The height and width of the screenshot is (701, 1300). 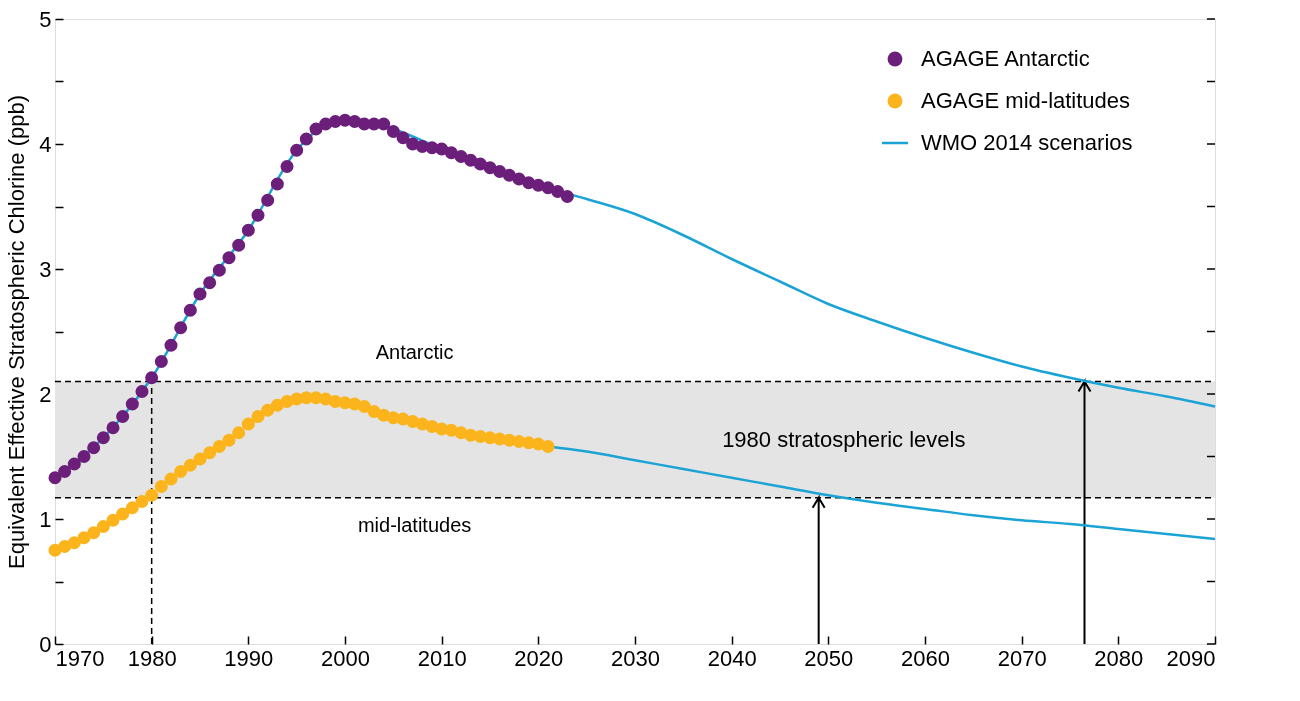 I want to click on x-tick-label: 2050, so click(x=829, y=658).